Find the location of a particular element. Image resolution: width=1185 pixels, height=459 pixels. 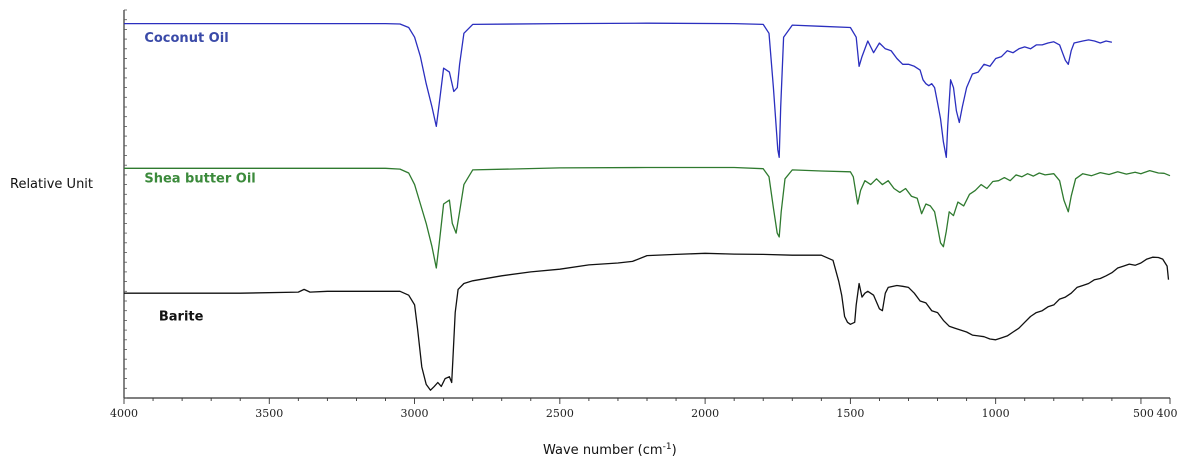

x-tick-label: 2000 is located at coordinates (705, 413).